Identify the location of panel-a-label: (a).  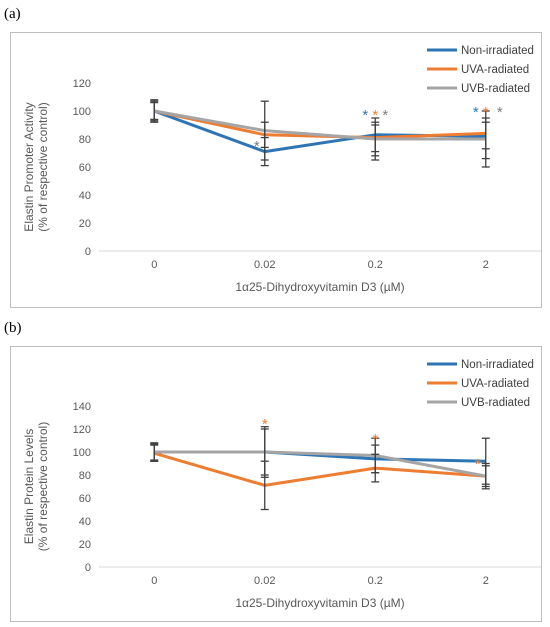
(12, 14).